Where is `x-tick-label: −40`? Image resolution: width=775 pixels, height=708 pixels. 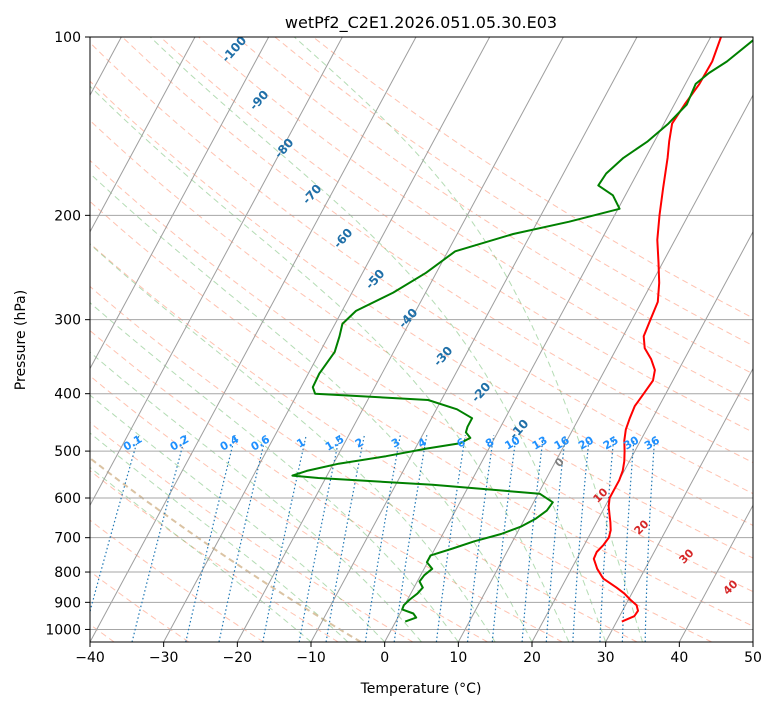 x-tick-label: −40 is located at coordinates (90, 658).